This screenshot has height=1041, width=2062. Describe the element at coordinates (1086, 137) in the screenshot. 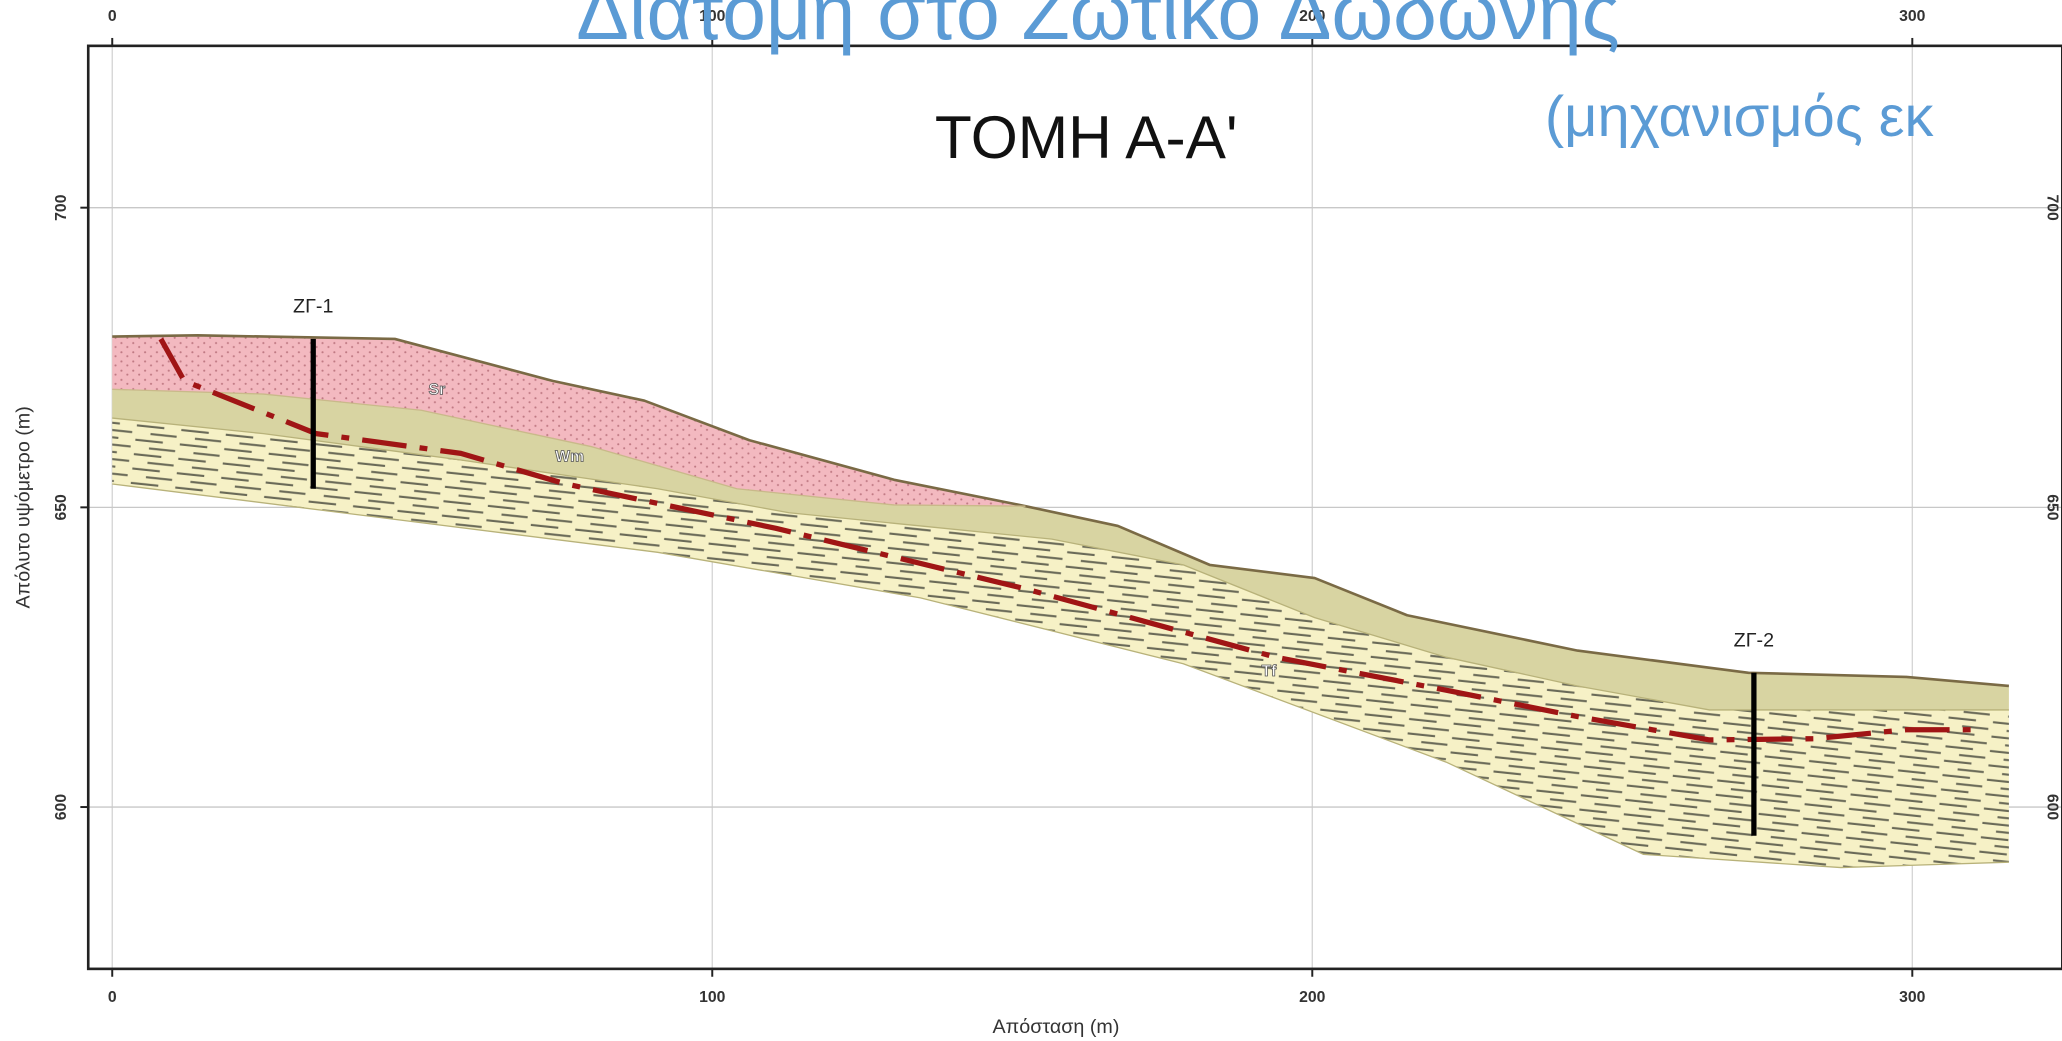

I see `section-title: ΤΟΜΗ Α-Α'` at that location.